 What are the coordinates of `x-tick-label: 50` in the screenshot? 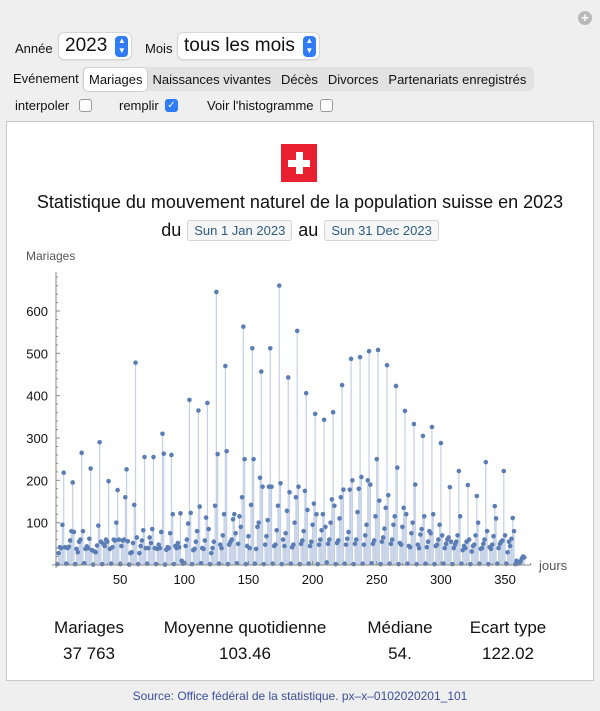 It's located at (120, 579).